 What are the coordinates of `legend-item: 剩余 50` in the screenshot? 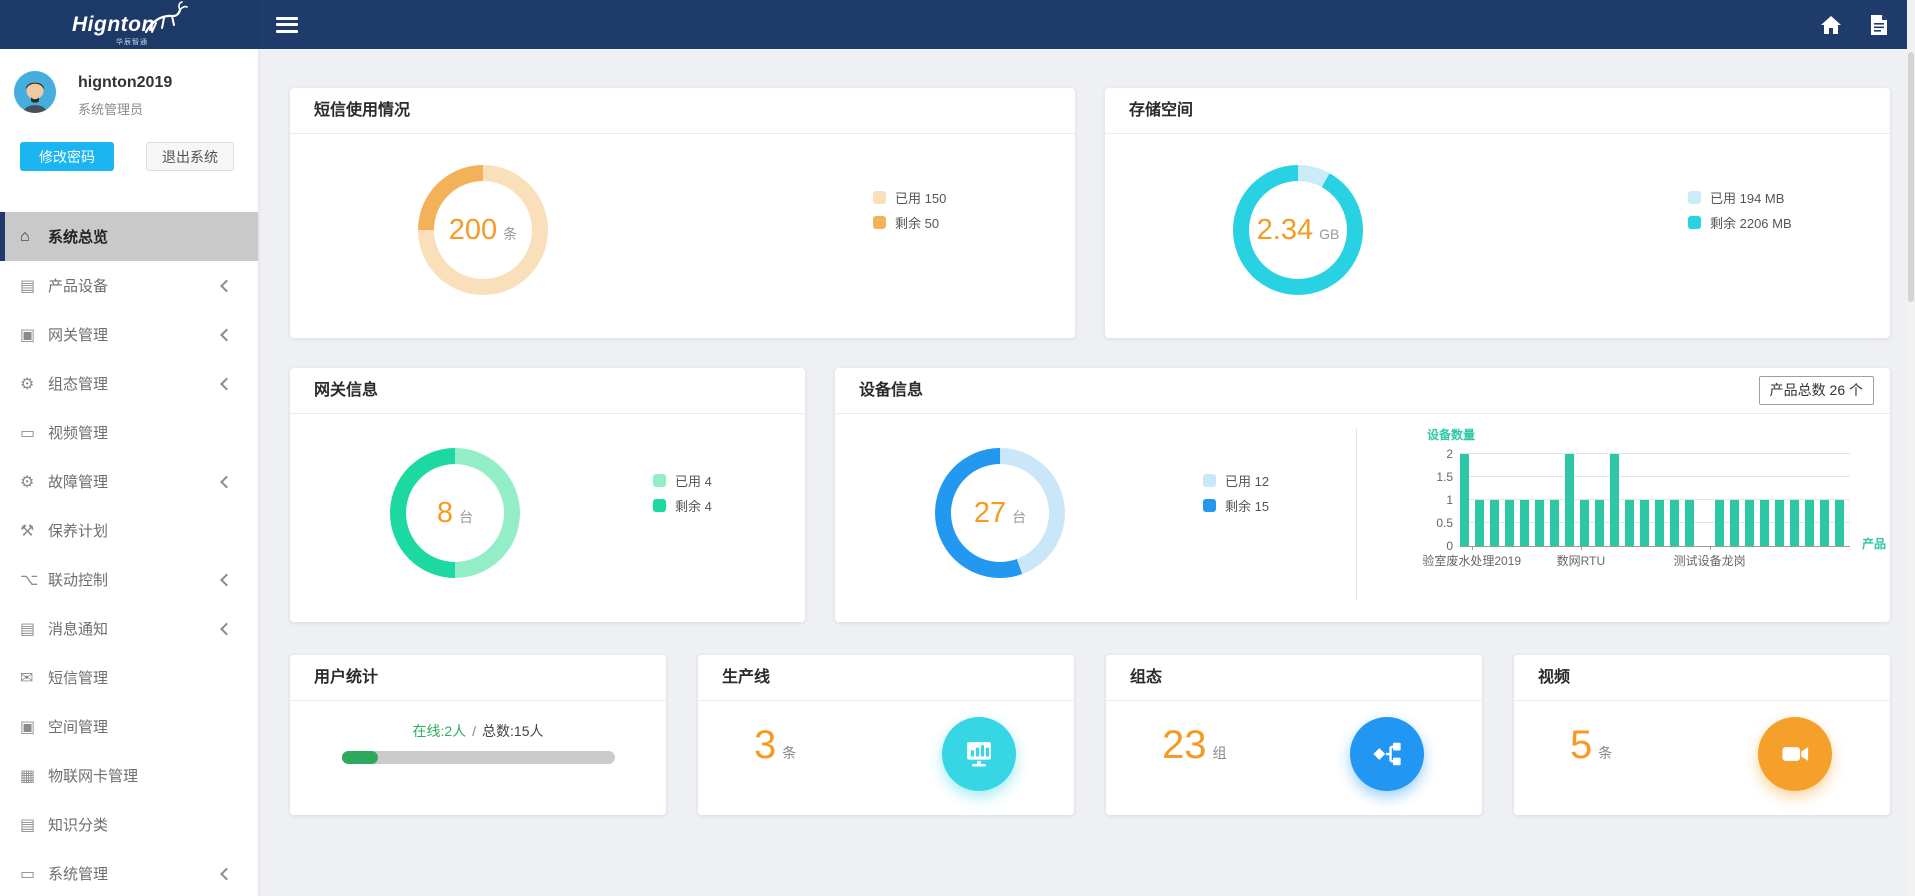 It's located at (909, 222).